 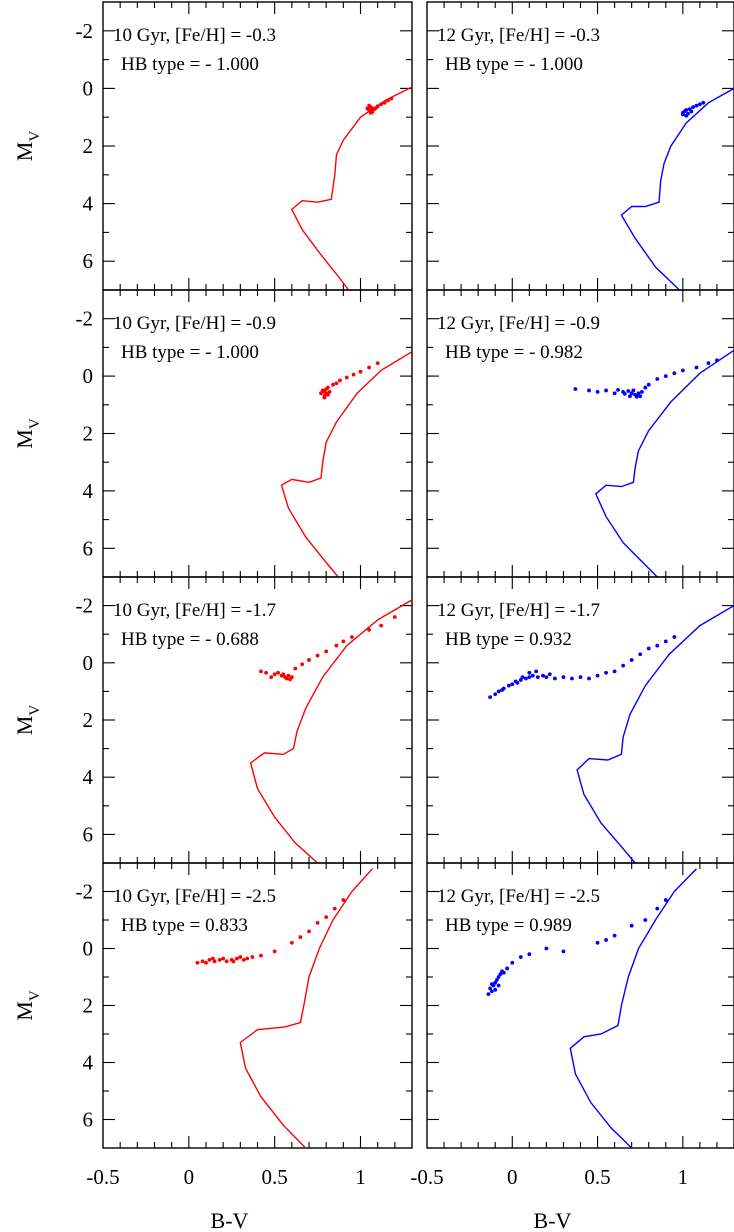 What do you see at coordinates (275, 1177) in the screenshot?
I see `x-tick-label: 0.5` at bounding box center [275, 1177].